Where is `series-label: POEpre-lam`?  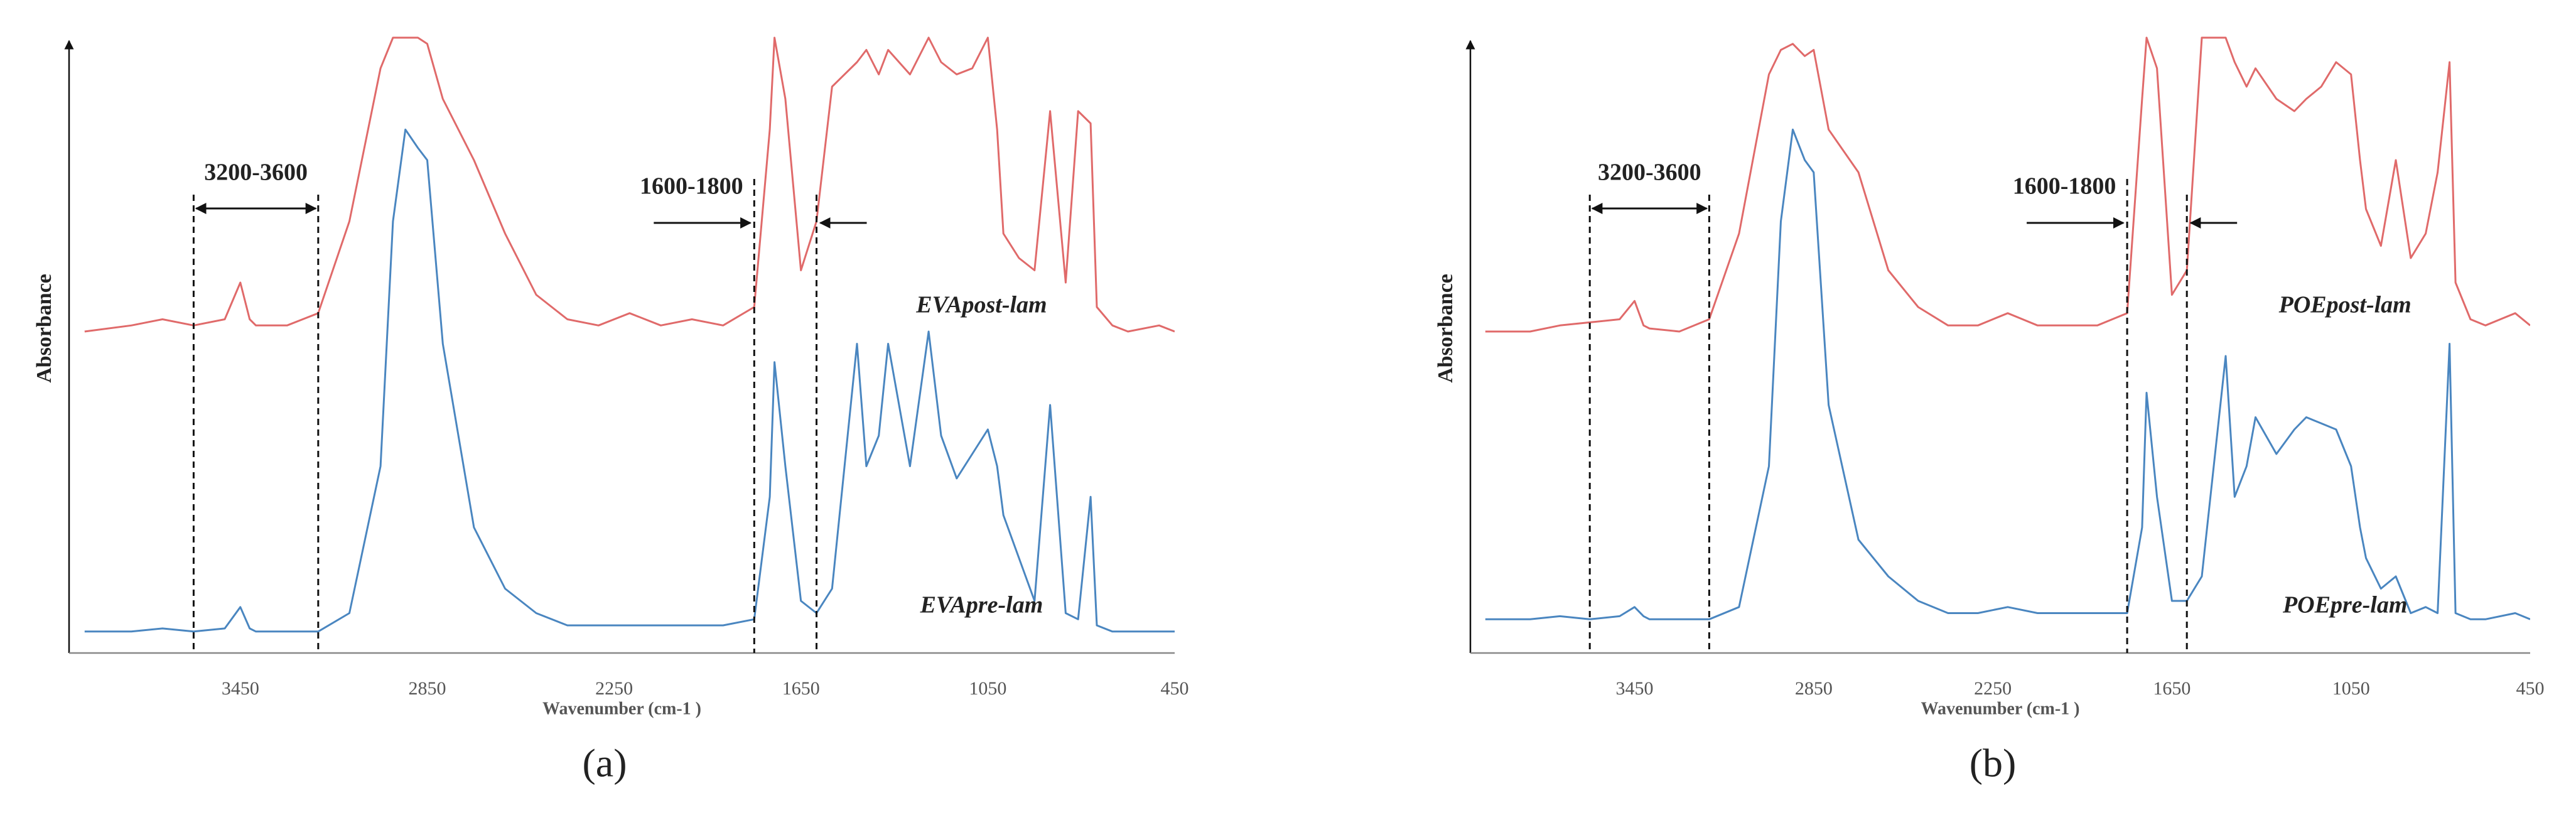 series-label: POEpre-lam is located at coordinates (2344, 604).